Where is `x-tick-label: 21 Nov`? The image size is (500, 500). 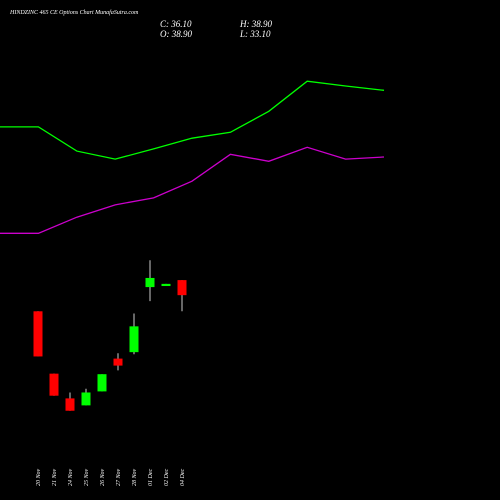 x-tick-label: 21 Nov is located at coordinates (55, 477).